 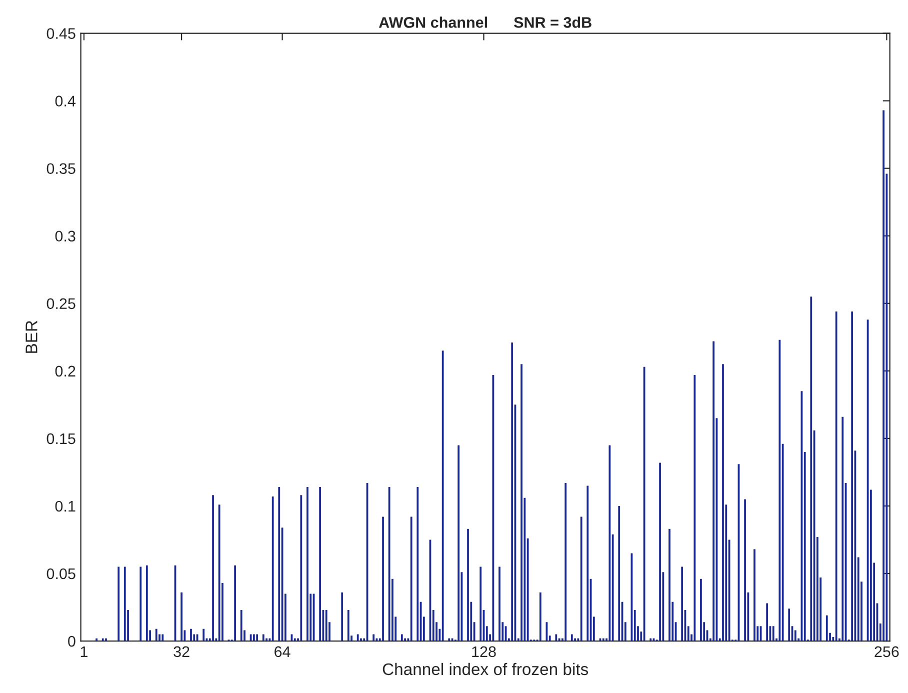 What do you see at coordinates (282, 652) in the screenshot?
I see `x-tick-label: 64` at bounding box center [282, 652].